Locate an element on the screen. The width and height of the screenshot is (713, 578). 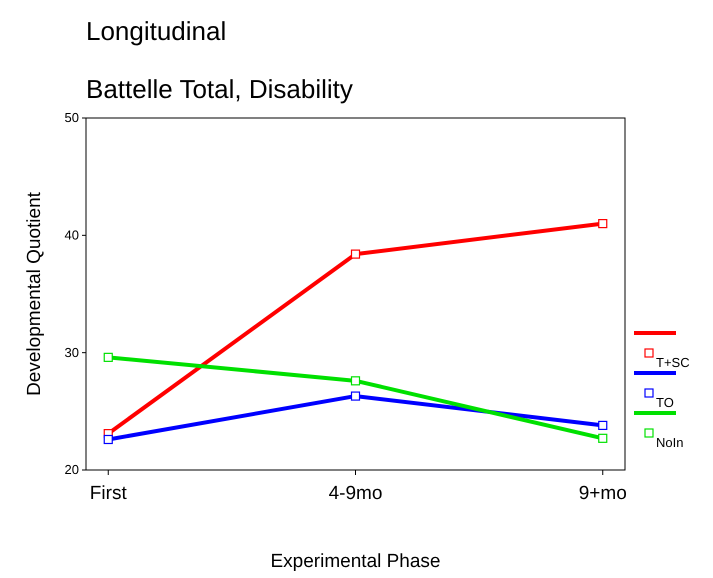
chart-title: Longitudinal is located at coordinates (156, 31).